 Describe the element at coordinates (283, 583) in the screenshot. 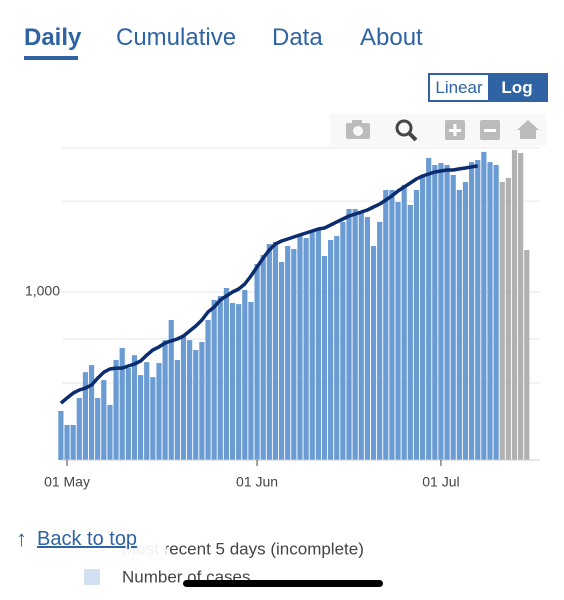

I see `home-indicator` at that location.